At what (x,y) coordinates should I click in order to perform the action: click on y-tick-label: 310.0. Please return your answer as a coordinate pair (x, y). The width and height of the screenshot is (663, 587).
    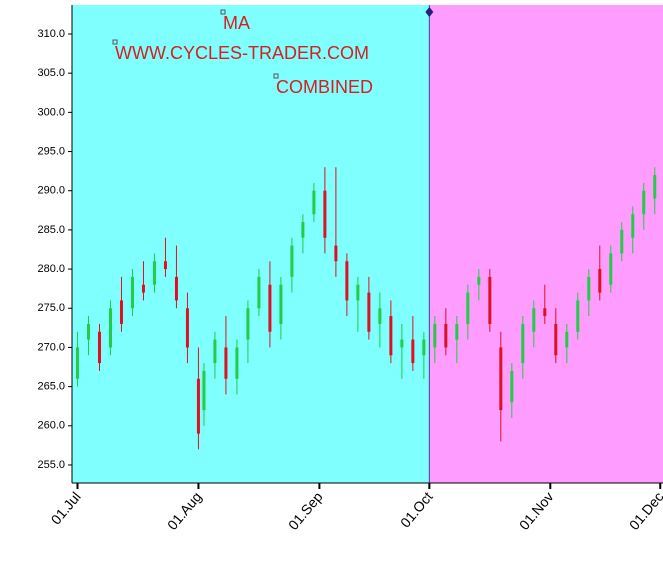
    Looking at the image, I should click on (51, 34).